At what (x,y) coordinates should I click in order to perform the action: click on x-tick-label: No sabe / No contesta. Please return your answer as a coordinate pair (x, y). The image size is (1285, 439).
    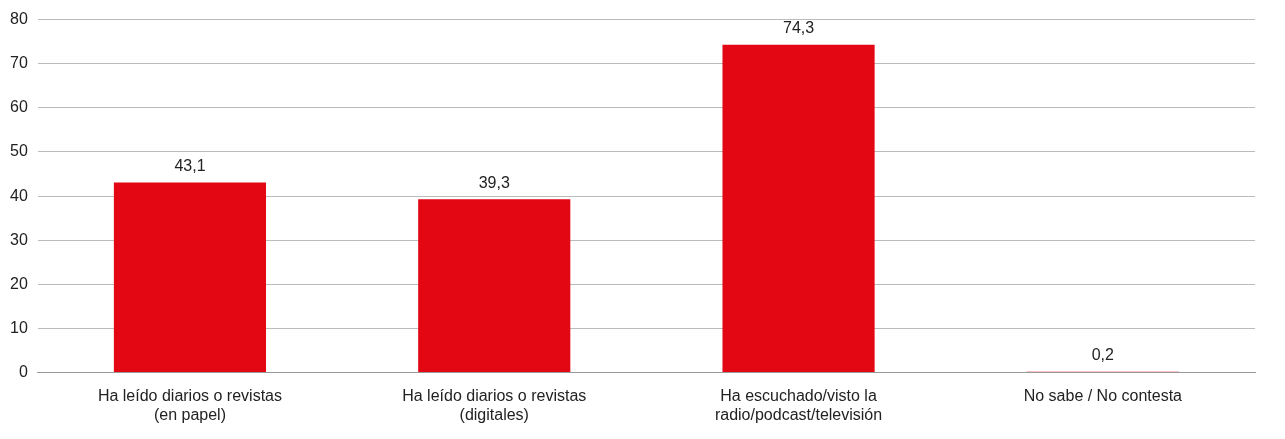
    Looking at the image, I should click on (1103, 395).